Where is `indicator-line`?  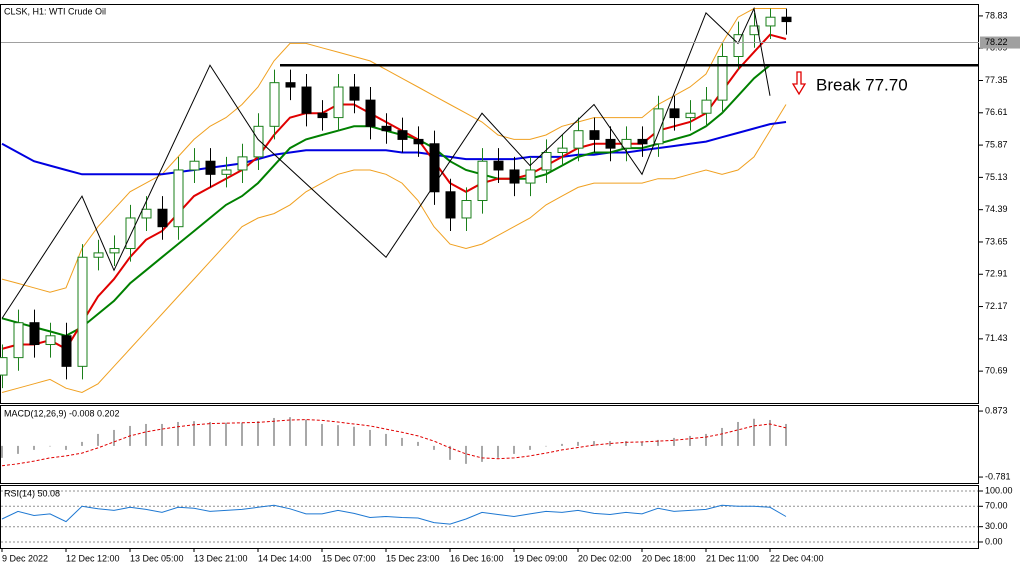 indicator-line is located at coordinates (394, 148).